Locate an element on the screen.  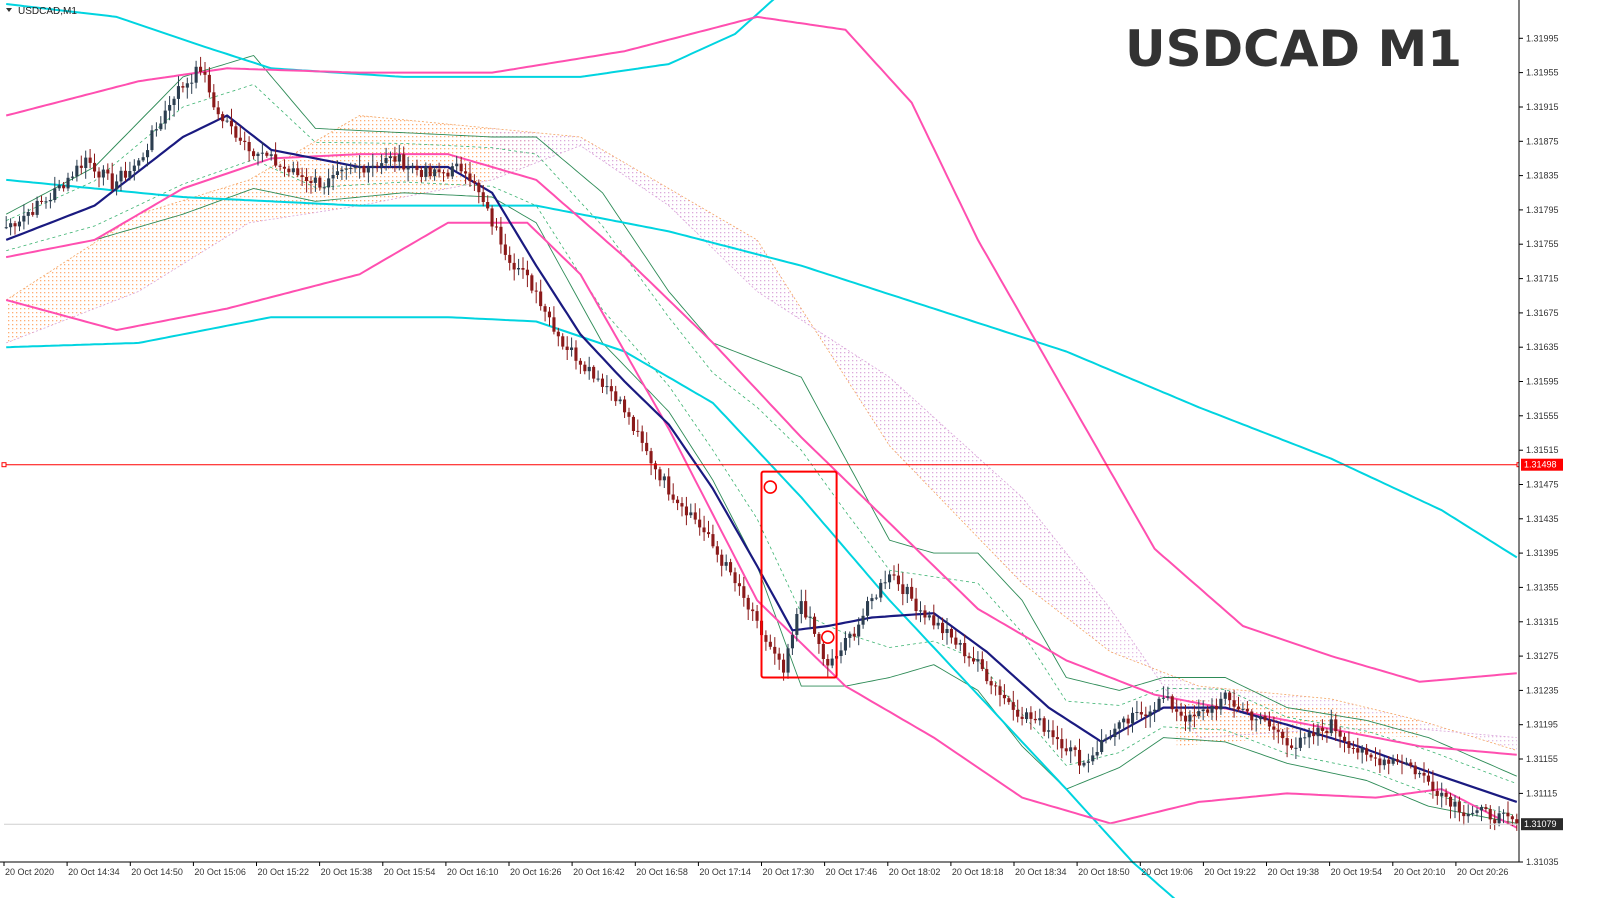
price-tick-label: 1.31475 is located at coordinates (1542, 485).